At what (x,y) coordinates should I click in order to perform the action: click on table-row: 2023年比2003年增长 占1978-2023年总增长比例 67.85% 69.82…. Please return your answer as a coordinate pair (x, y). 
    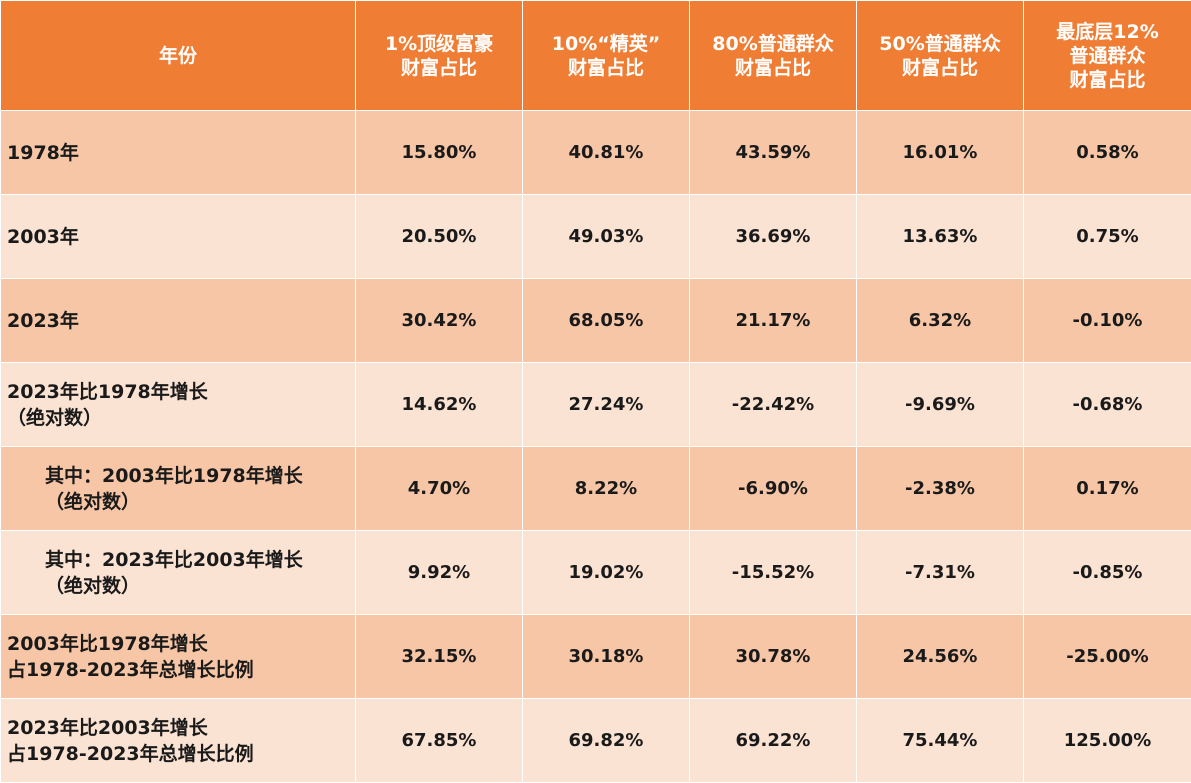
    Looking at the image, I should click on (595, 740).